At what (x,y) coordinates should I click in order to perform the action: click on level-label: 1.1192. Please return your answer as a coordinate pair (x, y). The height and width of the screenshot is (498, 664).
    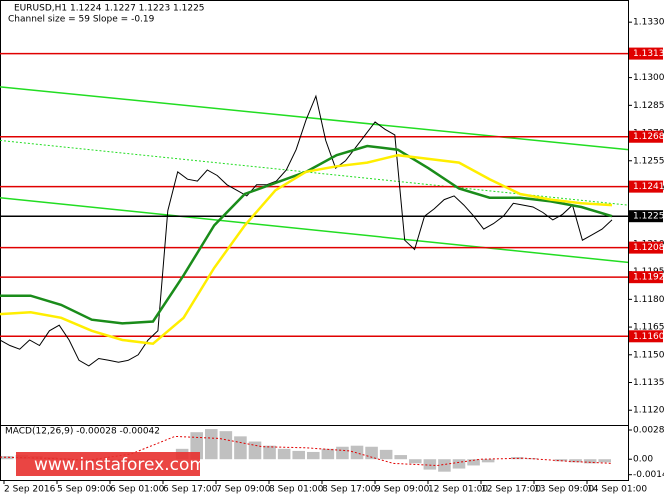
    Looking at the image, I should click on (648, 278).